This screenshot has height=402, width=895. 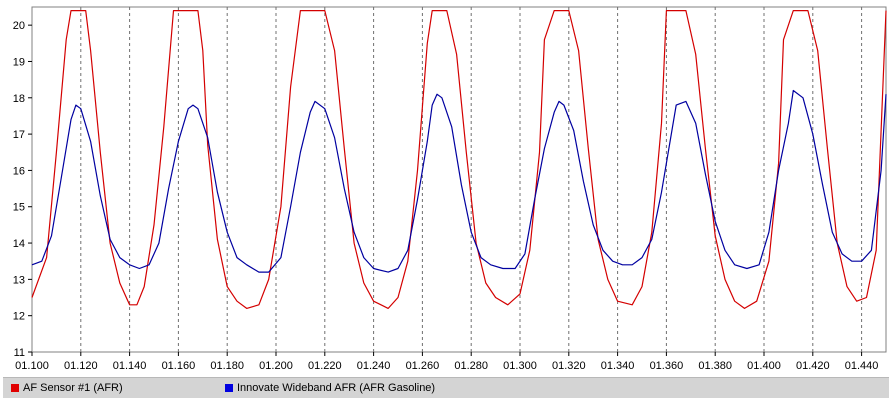 I want to click on x-tick-label-01.140: 01.140, so click(x=130, y=366).